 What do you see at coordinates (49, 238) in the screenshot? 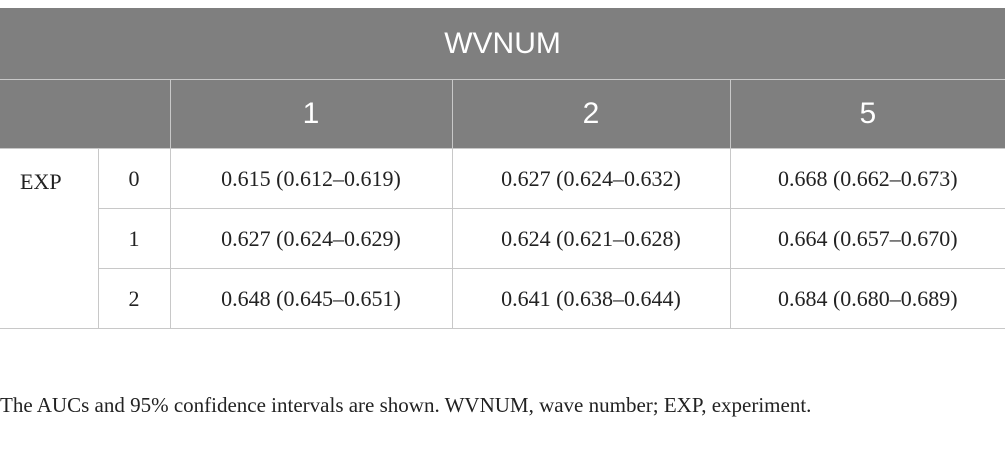
I see `row-group-label: EXP` at bounding box center [49, 238].